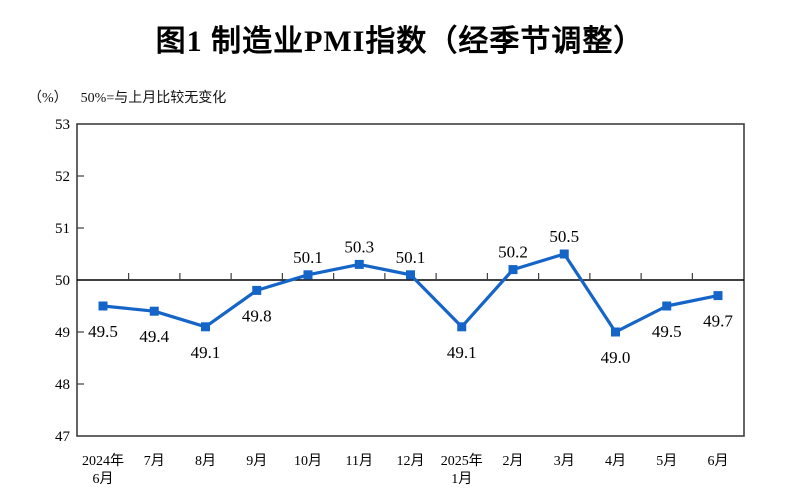 The width and height of the screenshot is (800, 504). Describe the element at coordinates (513, 252) in the screenshot. I see `data-point-label: 50.2` at that location.